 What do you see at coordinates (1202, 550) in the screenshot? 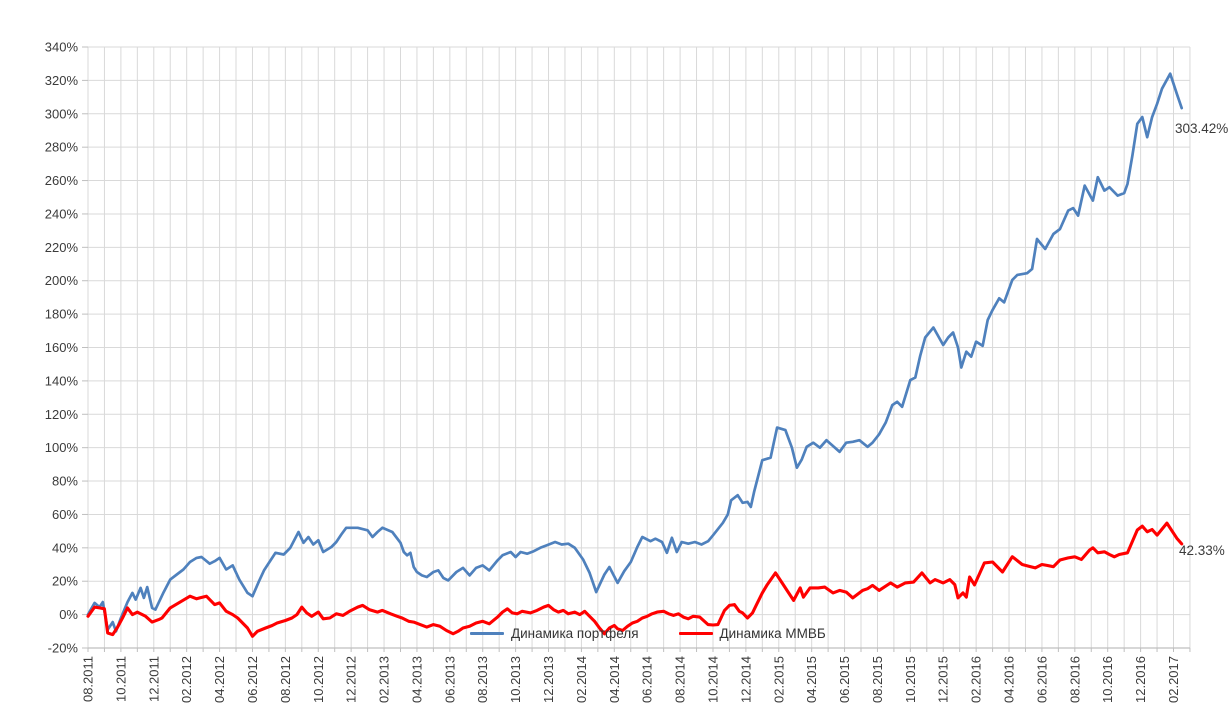
I see `micex-end-value-label: 42.33%` at bounding box center [1202, 550].